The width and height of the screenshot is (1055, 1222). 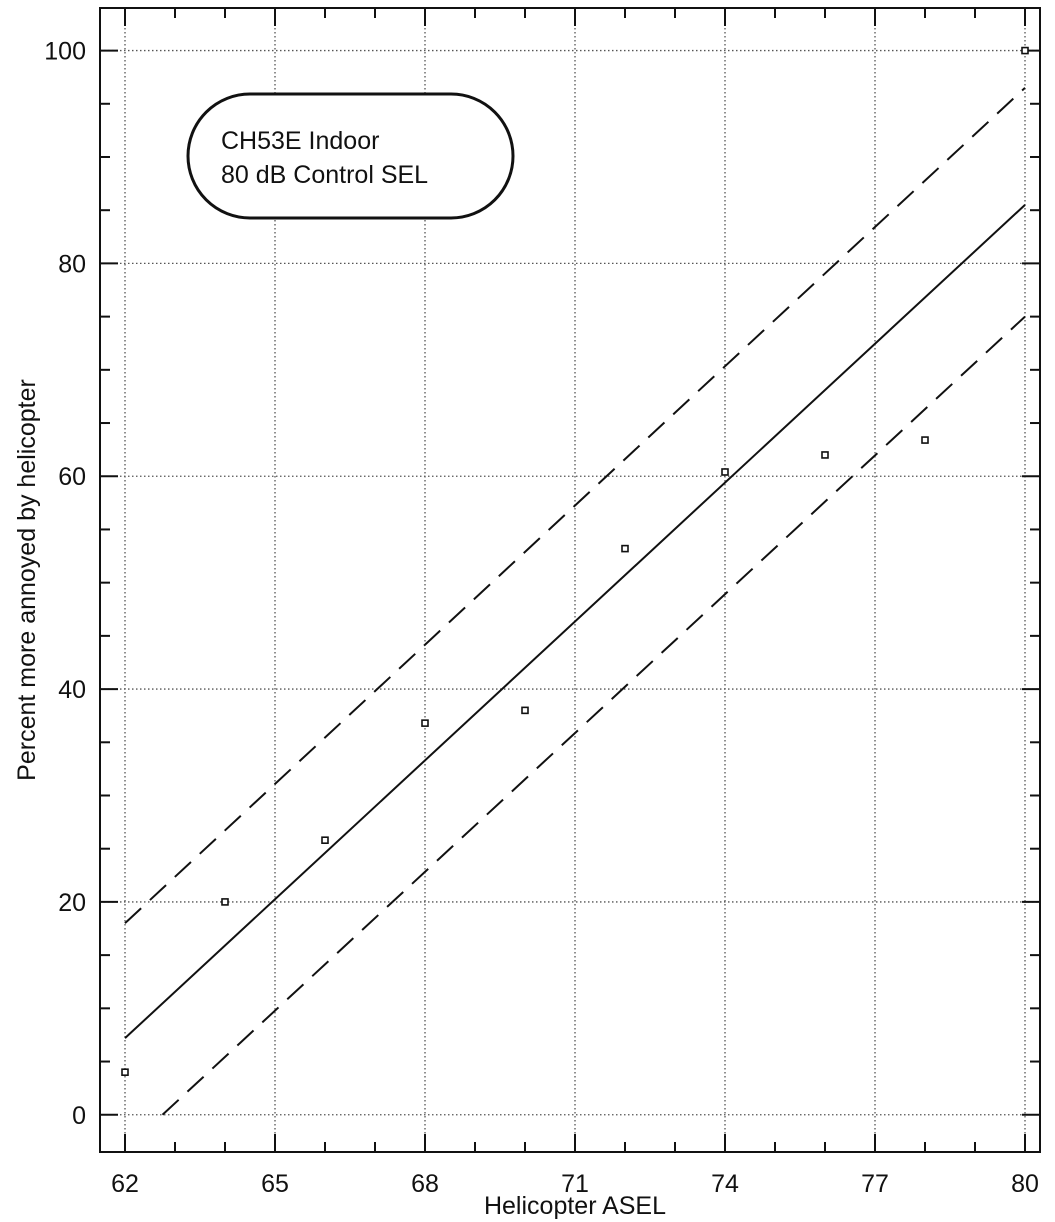 What do you see at coordinates (125, 1184) in the screenshot?
I see `x-tick-label: 62` at bounding box center [125, 1184].